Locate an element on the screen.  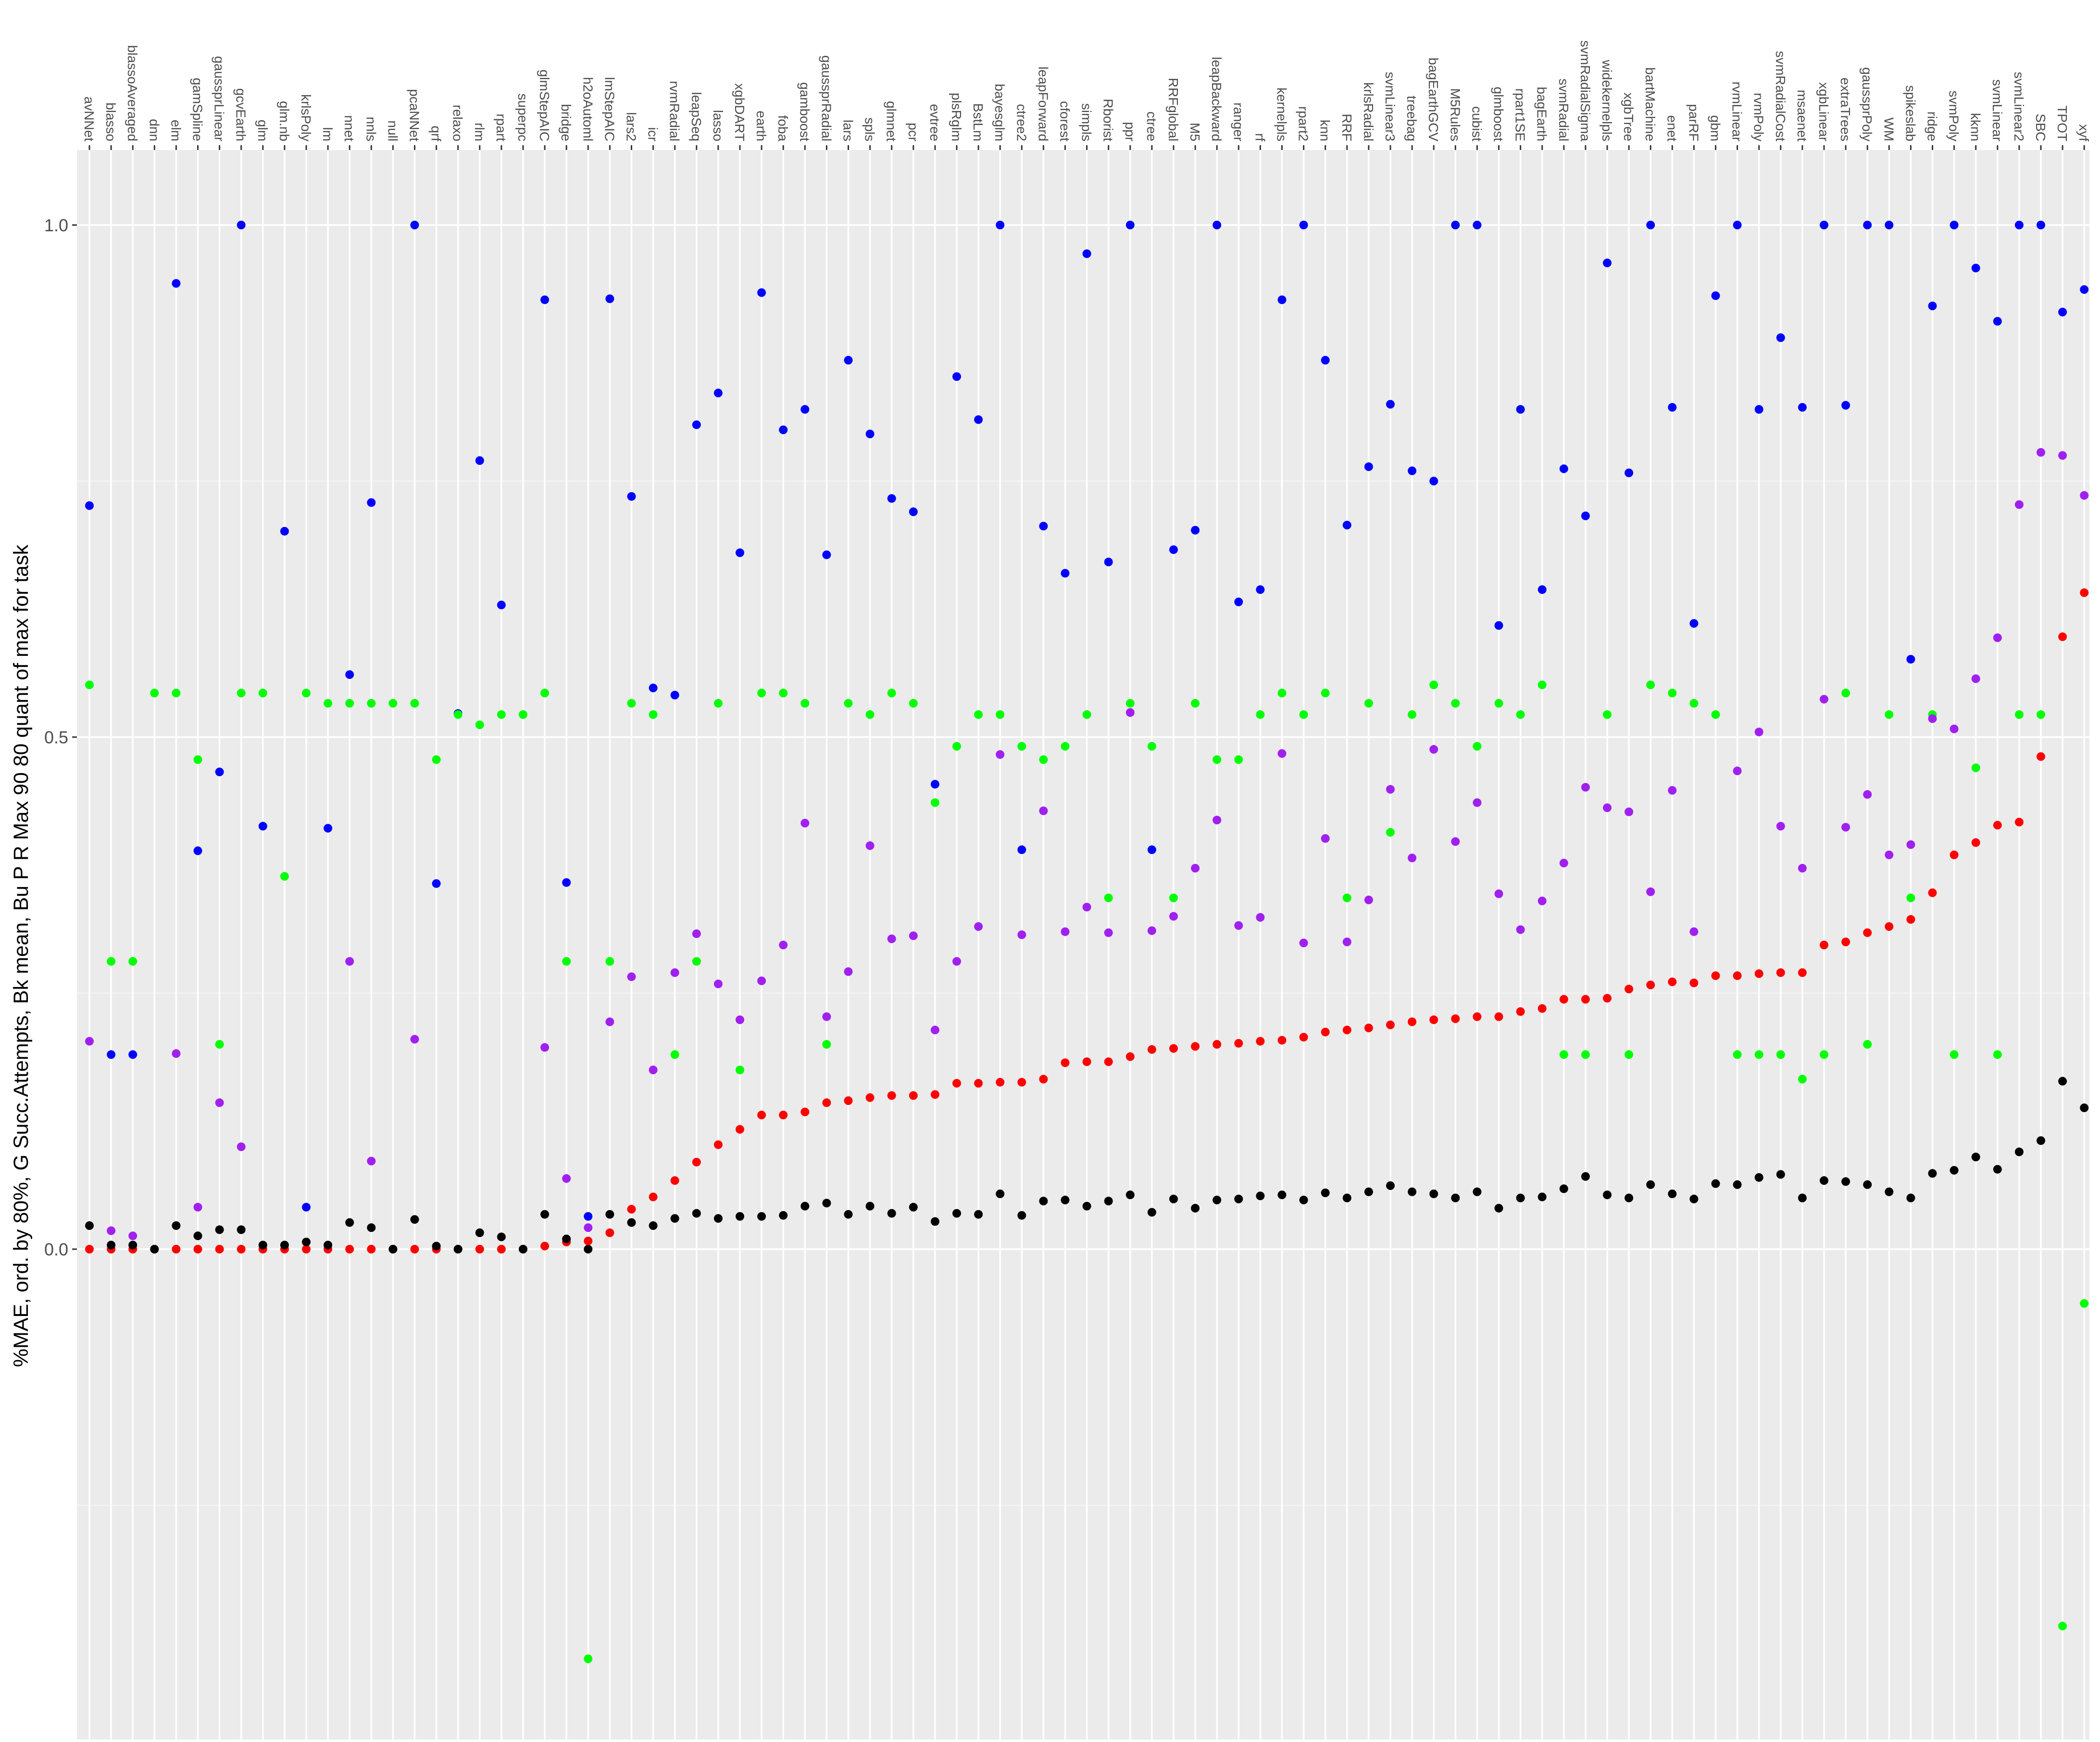
x-tick-label: Rborist is located at coordinates (1109, 120).